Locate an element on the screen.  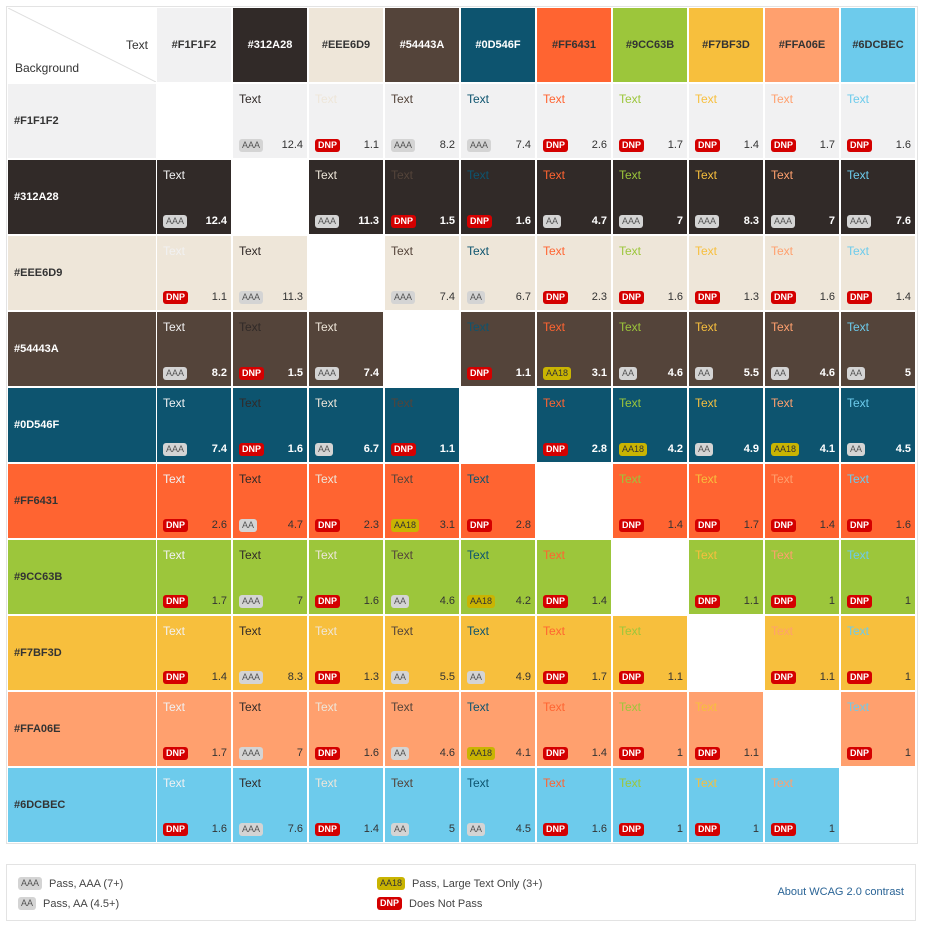
contrast-cell: Text AA 5.5 is located at coordinates (422, 653).